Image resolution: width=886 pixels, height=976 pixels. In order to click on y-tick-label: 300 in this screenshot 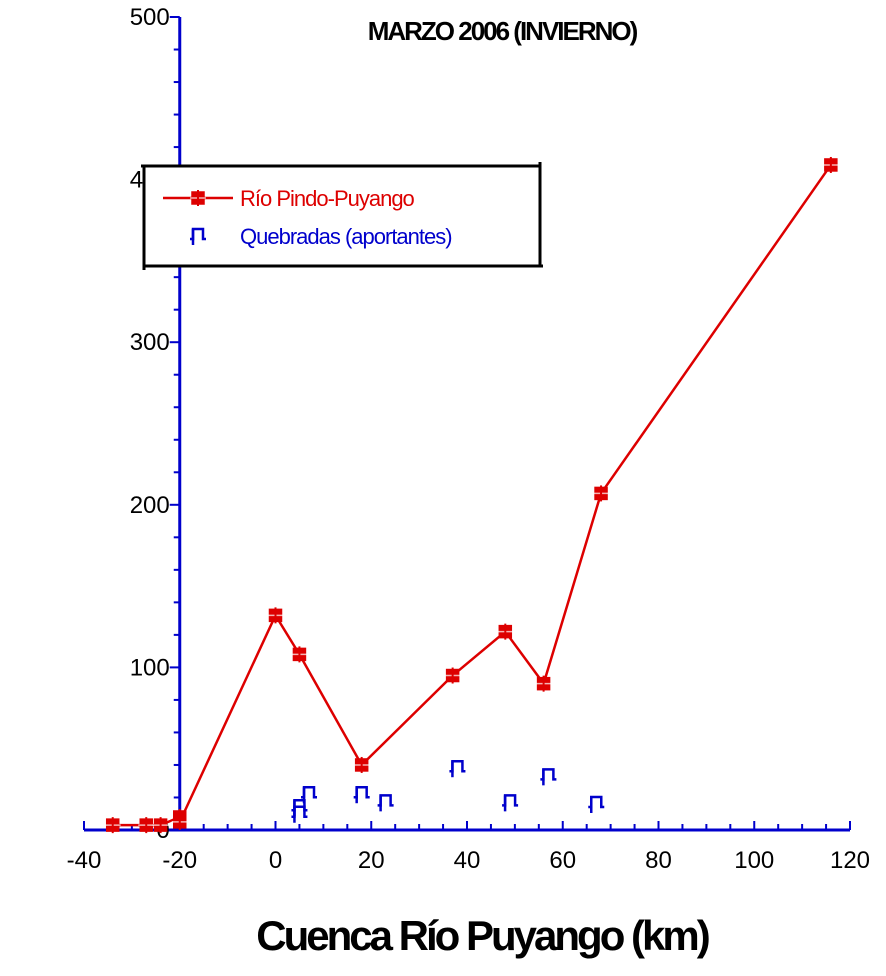, I will do `click(150, 342)`.